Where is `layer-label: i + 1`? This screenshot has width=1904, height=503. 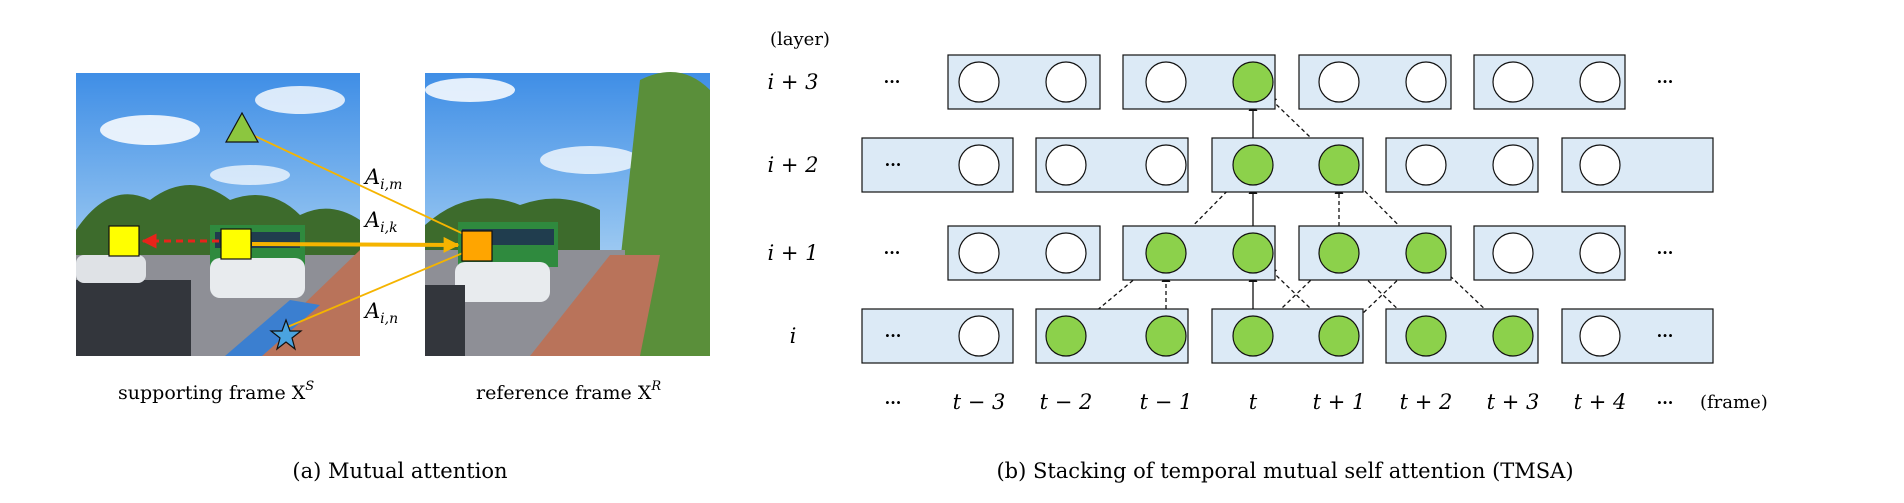
layer-label: i + 1 is located at coordinates (792, 253).